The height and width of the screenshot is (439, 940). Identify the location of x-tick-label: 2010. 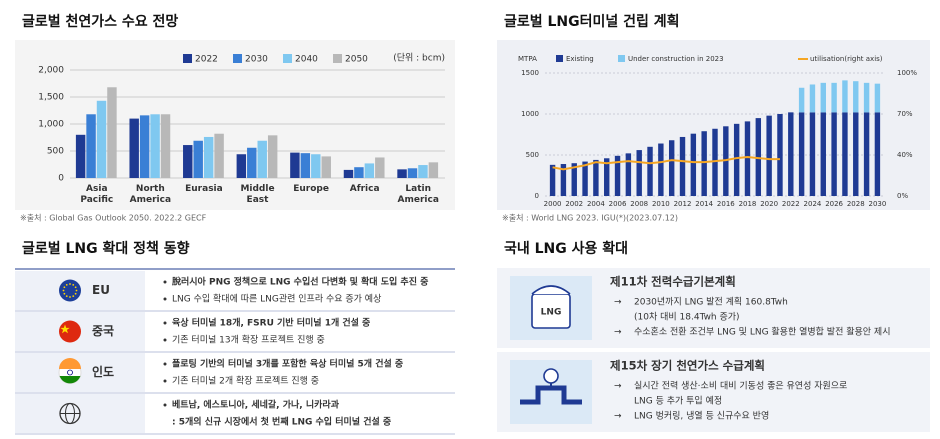
(661, 204).